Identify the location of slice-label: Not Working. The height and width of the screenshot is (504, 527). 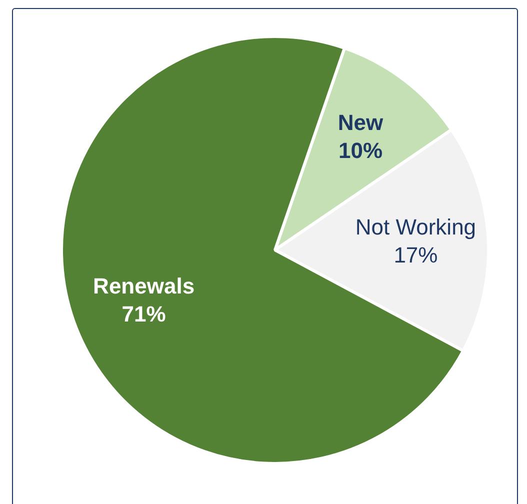
(415, 227).